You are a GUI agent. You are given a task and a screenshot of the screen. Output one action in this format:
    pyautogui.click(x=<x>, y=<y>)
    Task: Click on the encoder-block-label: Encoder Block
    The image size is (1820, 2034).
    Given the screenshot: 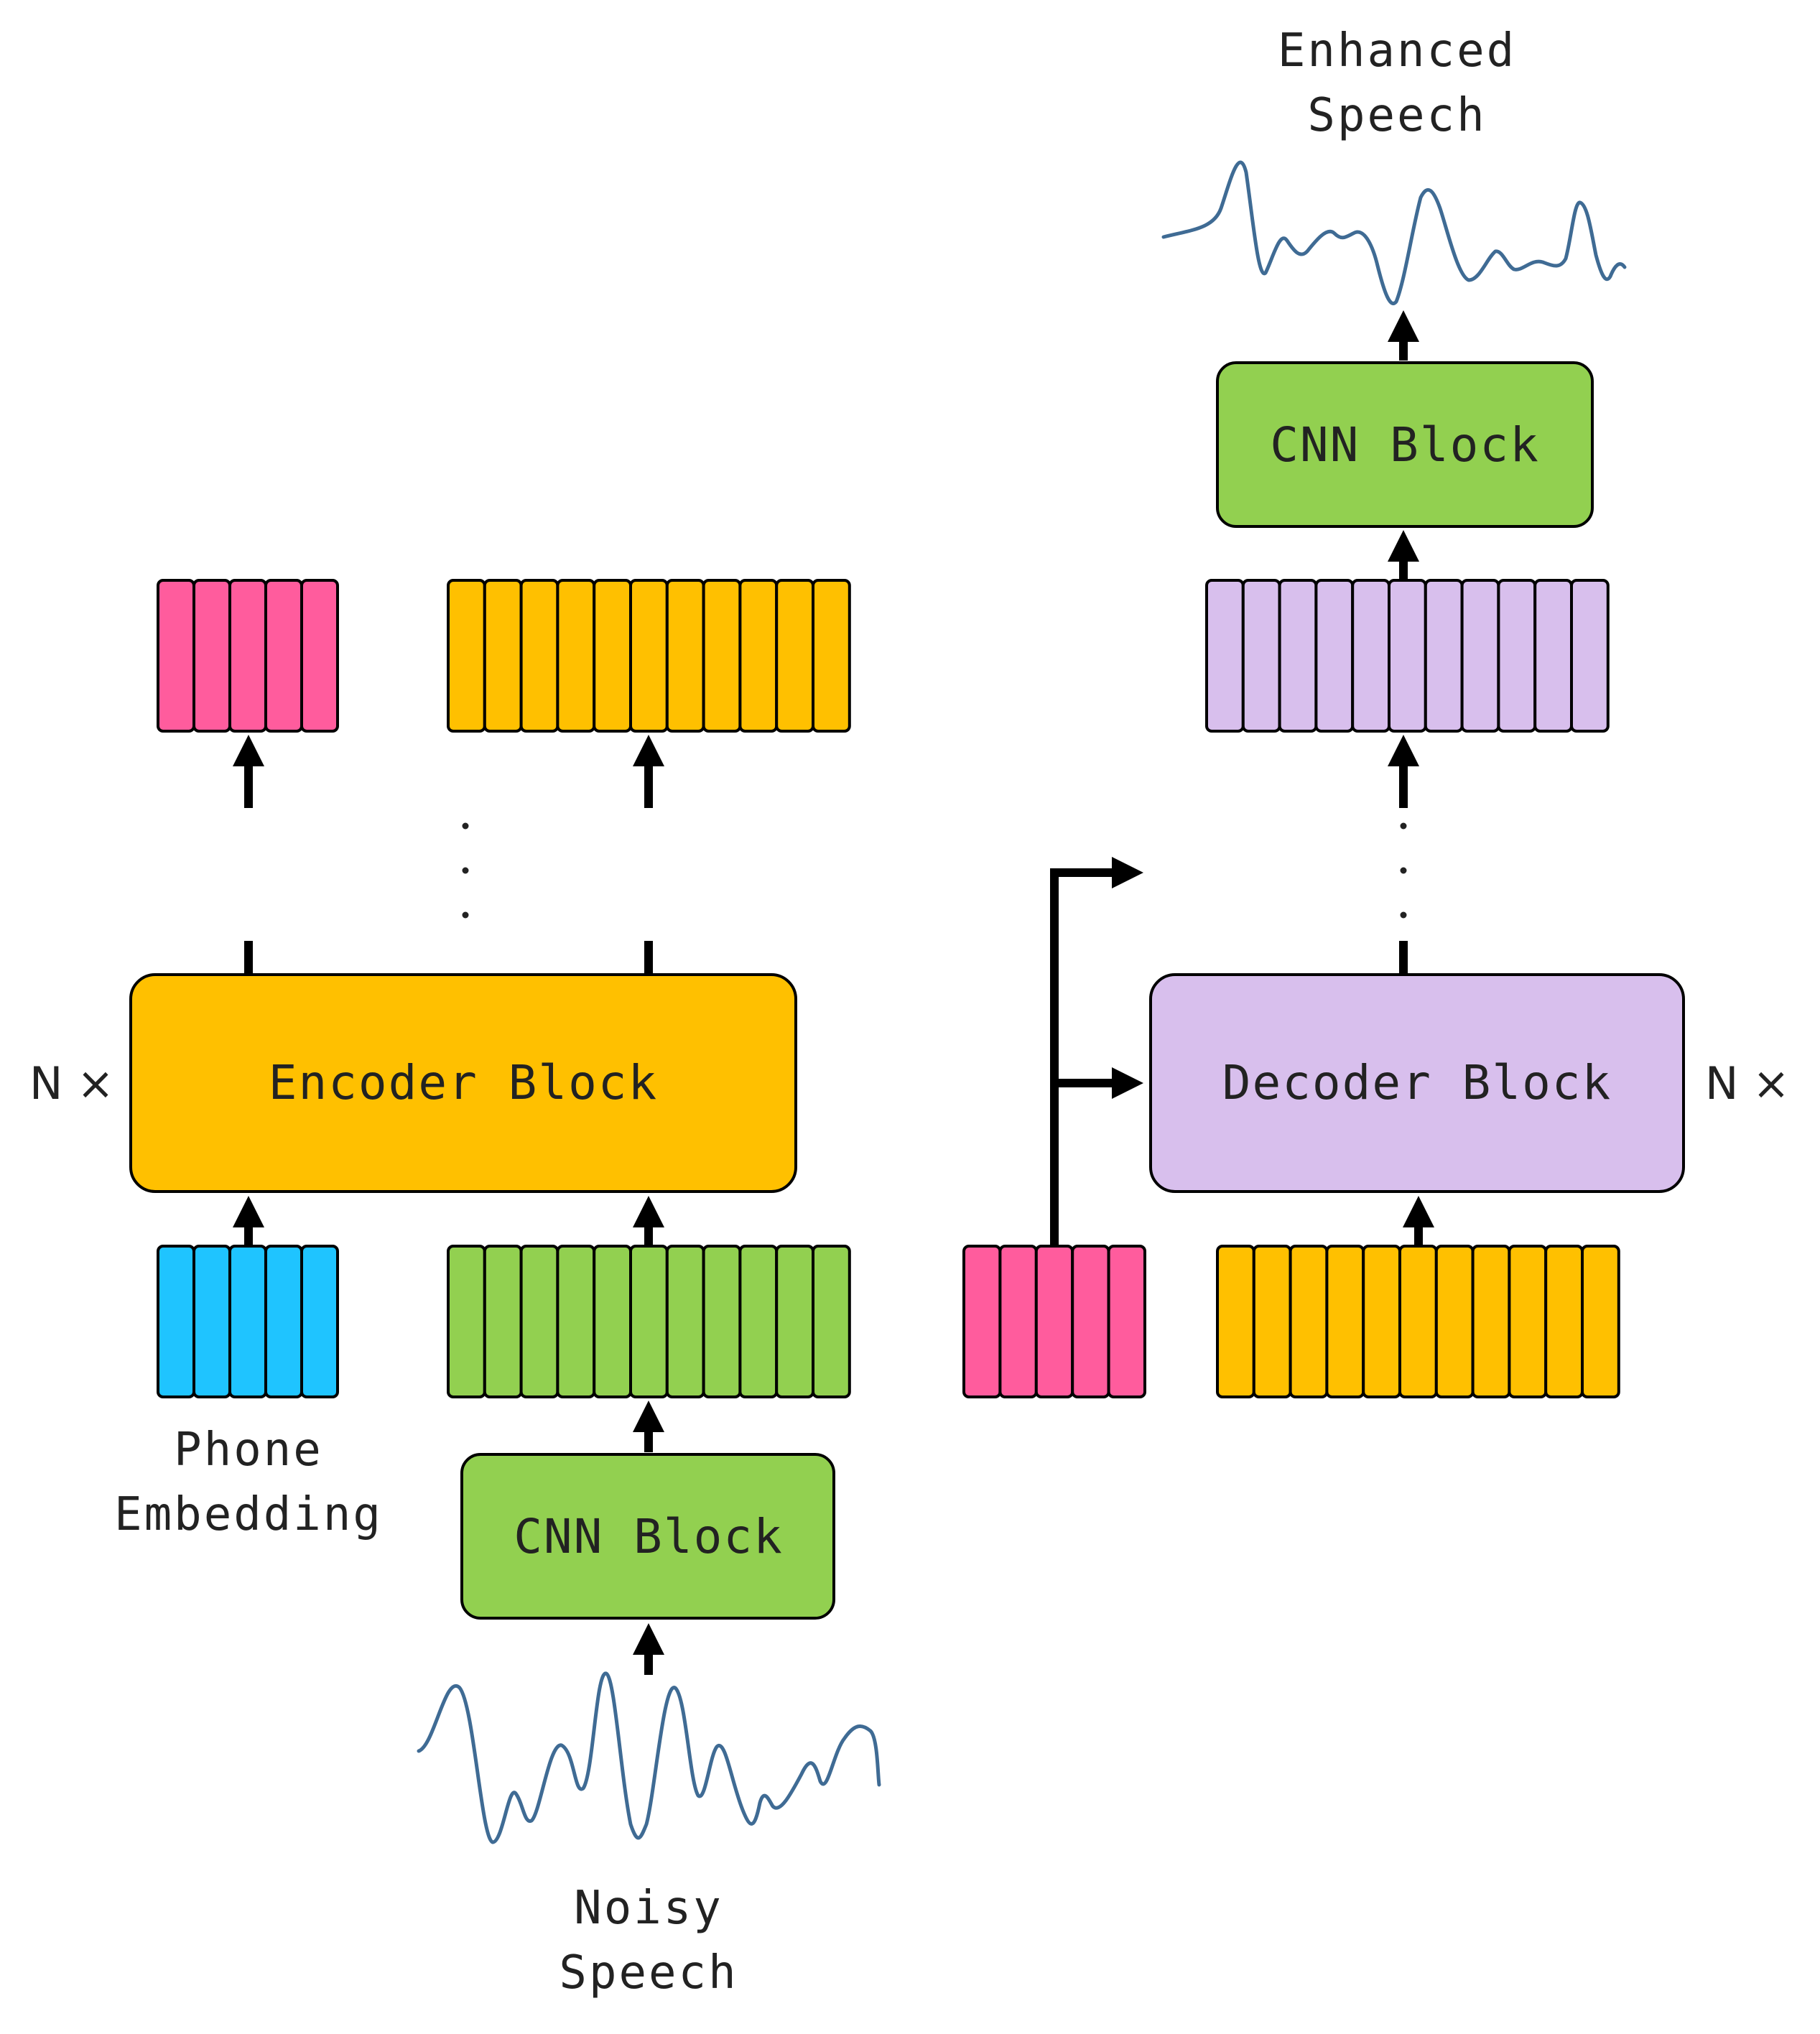 What is the action you would take?
    pyautogui.click(x=464, y=1082)
    